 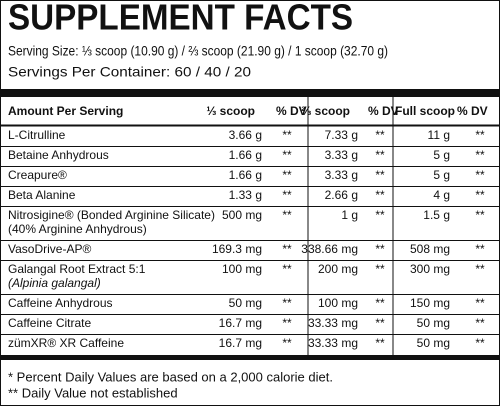 What do you see at coordinates (341, 195) in the screenshot?
I see `amount: 2.66 g` at bounding box center [341, 195].